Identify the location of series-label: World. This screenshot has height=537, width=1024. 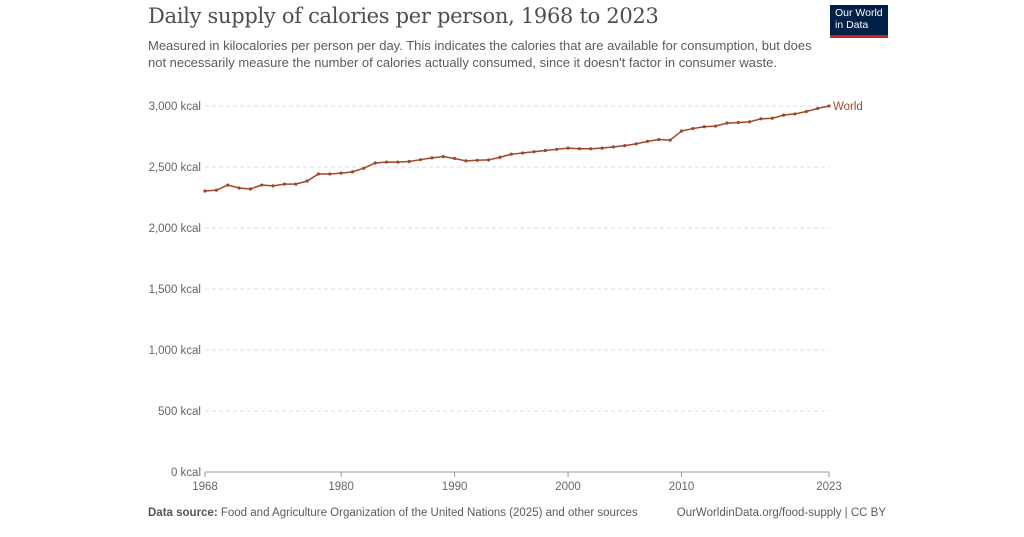
(848, 107).